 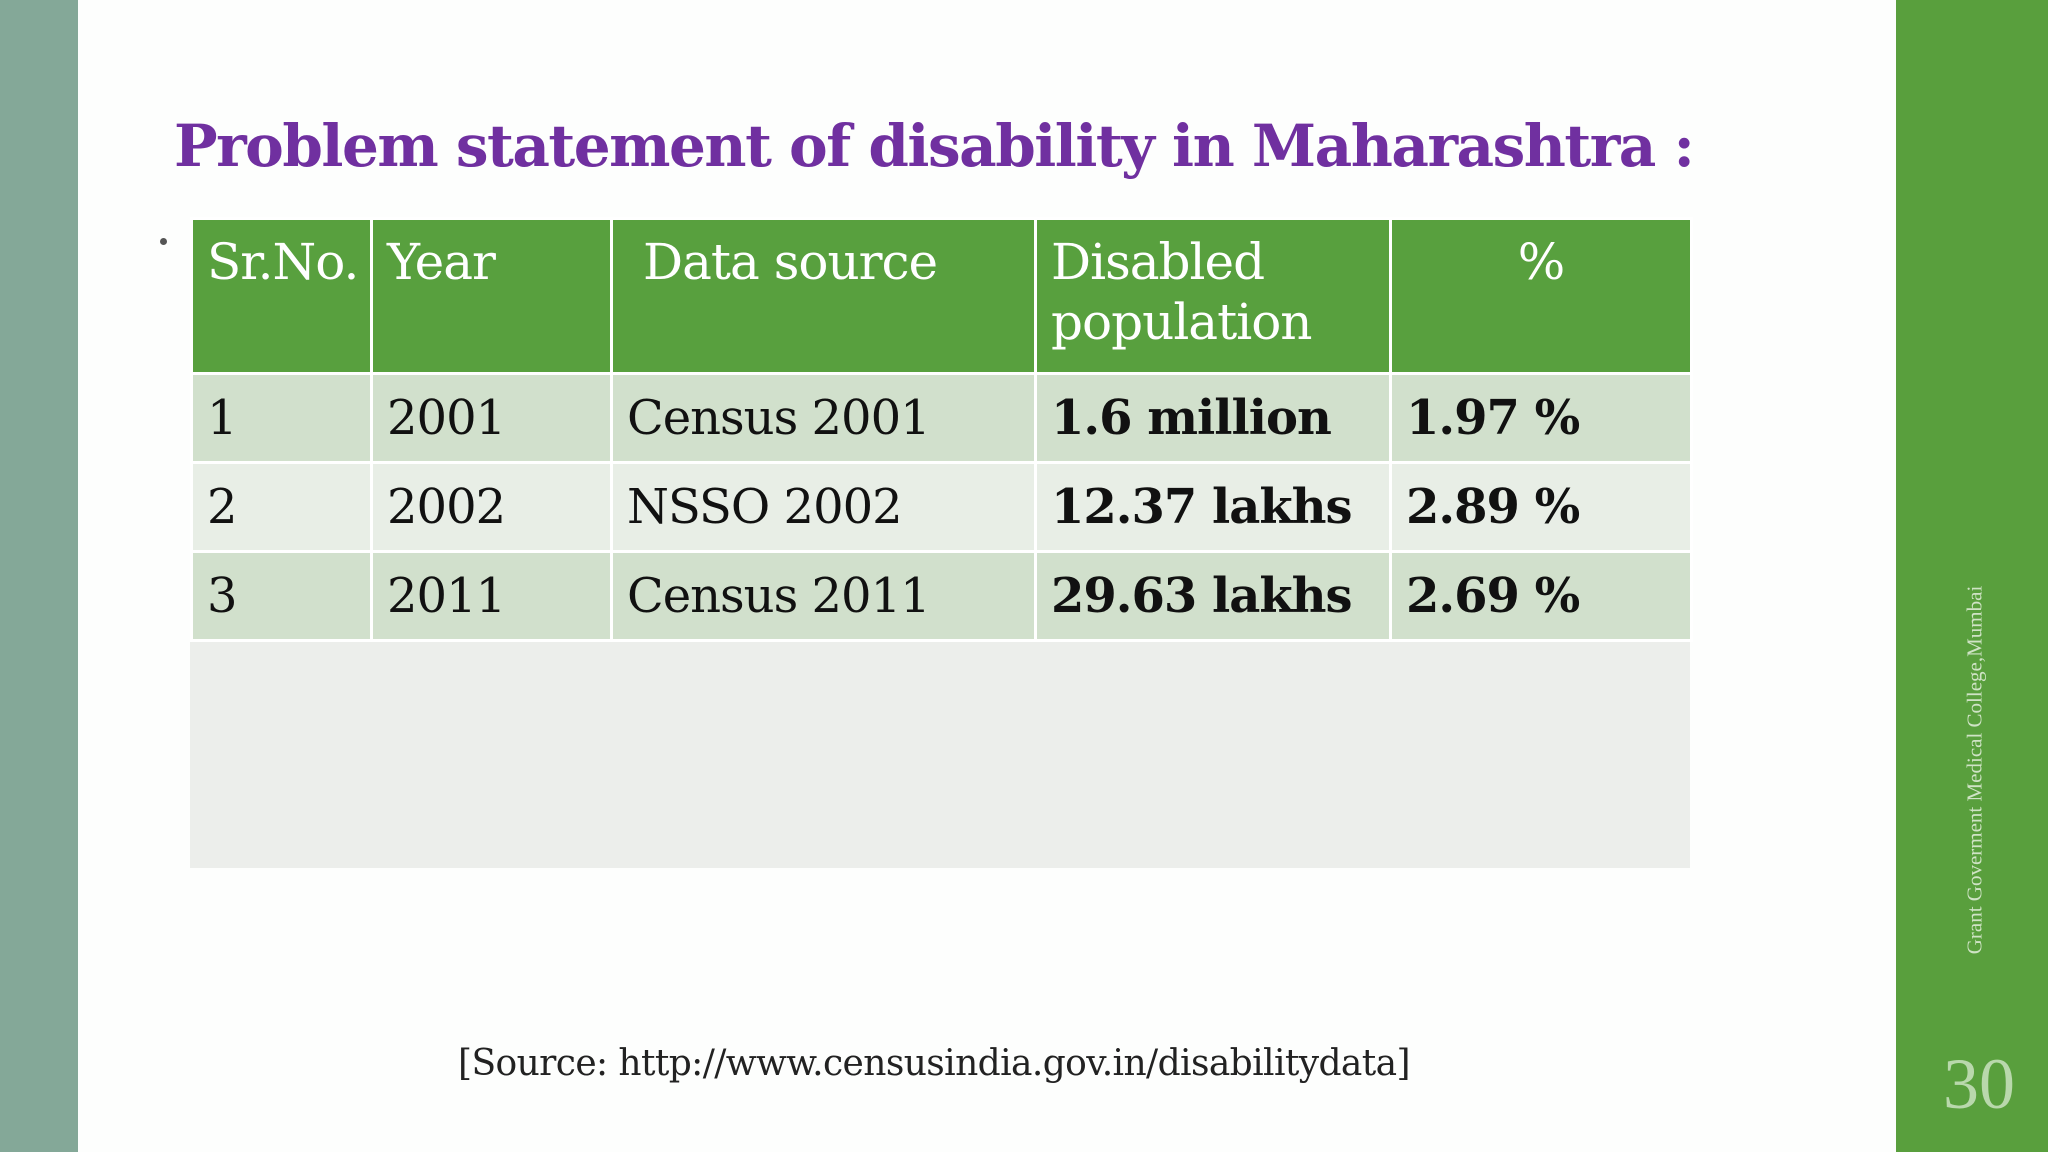 What do you see at coordinates (491, 296) in the screenshot?
I see `header-year: Year` at bounding box center [491, 296].